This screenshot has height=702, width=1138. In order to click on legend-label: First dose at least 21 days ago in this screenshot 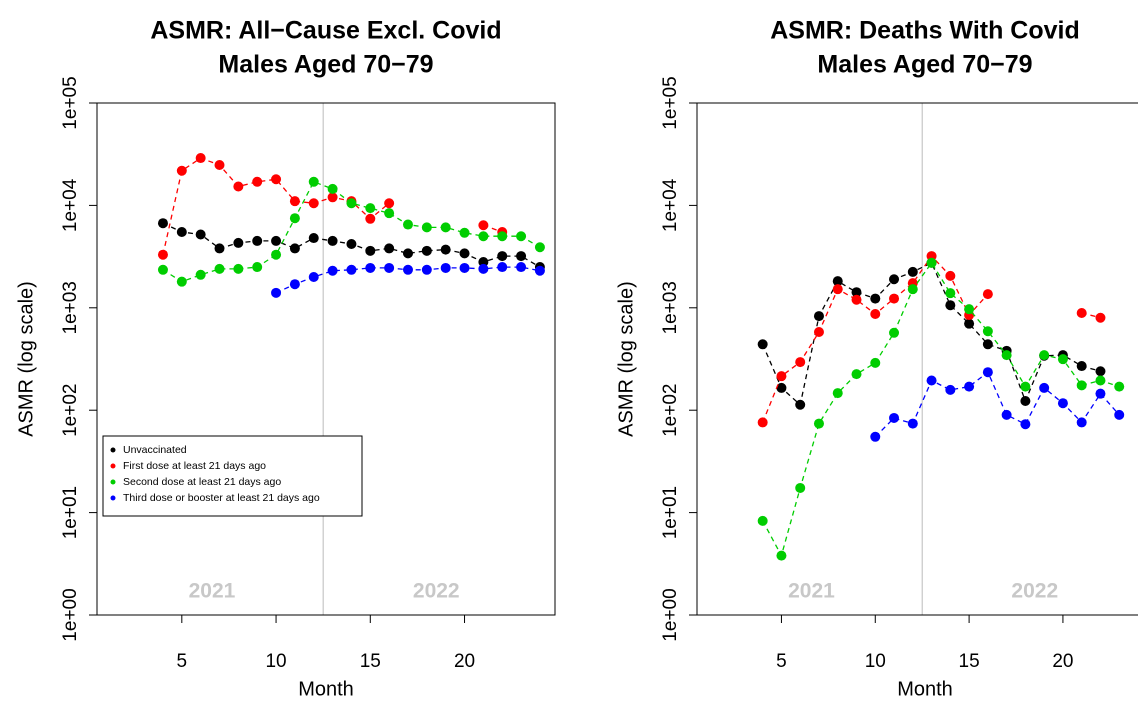, I will do `click(194, 466)`.